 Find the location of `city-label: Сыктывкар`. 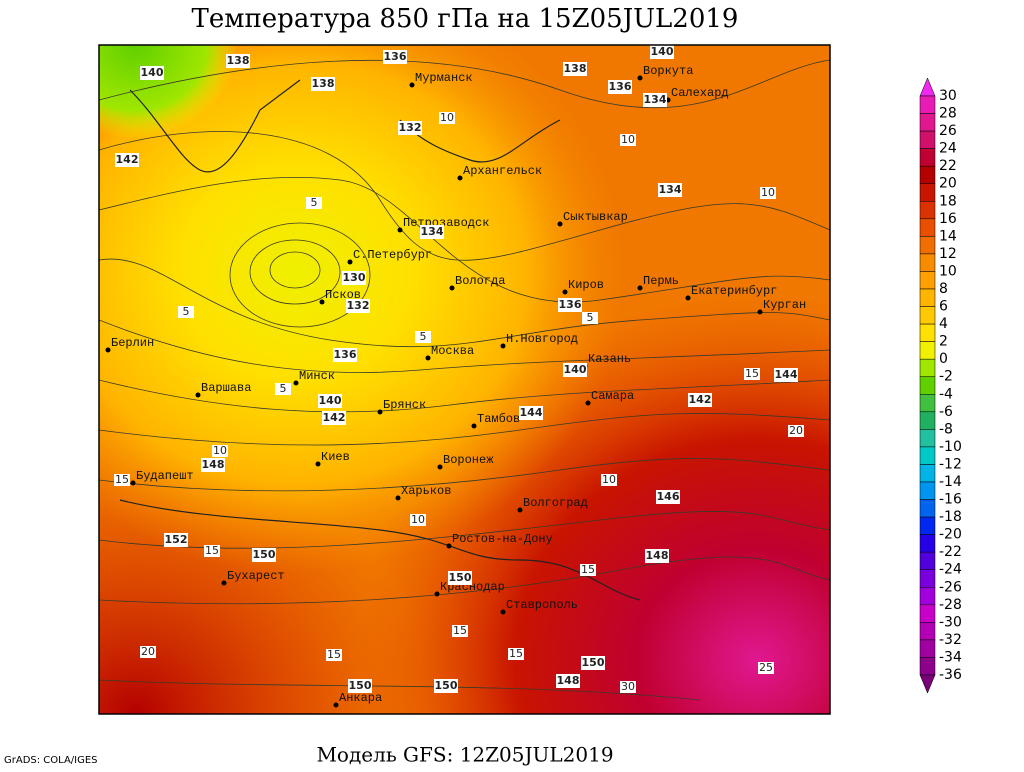

city-label: Сыктывкар is located at coordinates (595, 217).